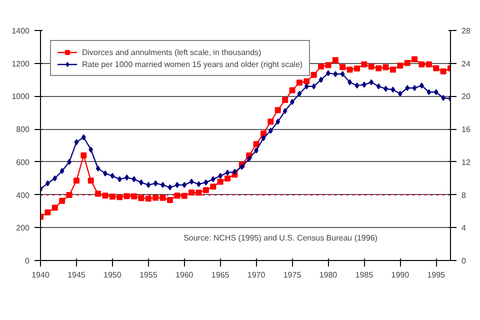 The width and height of the screenshot is (480, 320). I want to click on x-tick-label: 1955, so click(148, 275).